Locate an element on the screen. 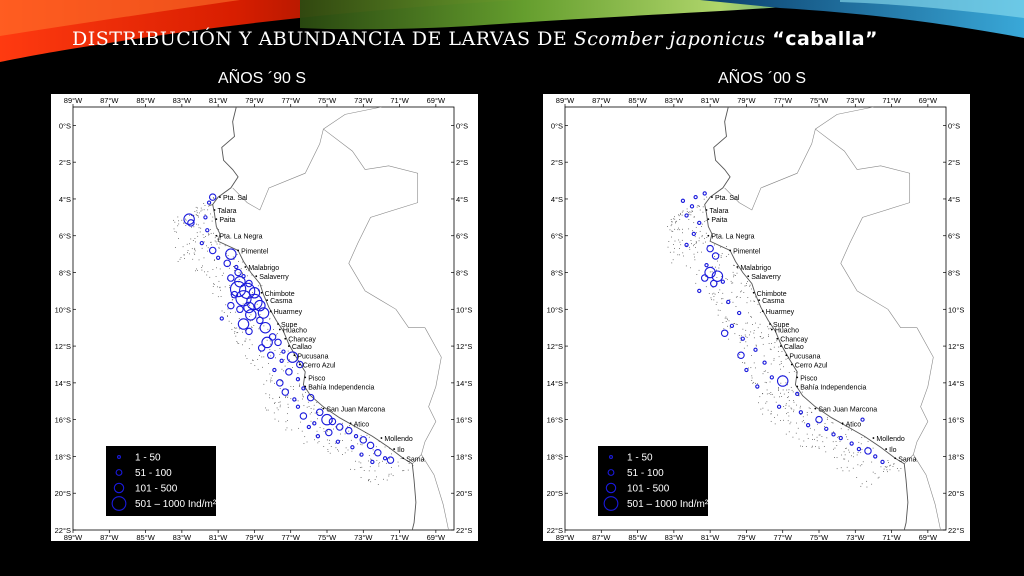  lat-label-left: 2°S is located at coordinates (65, 162).